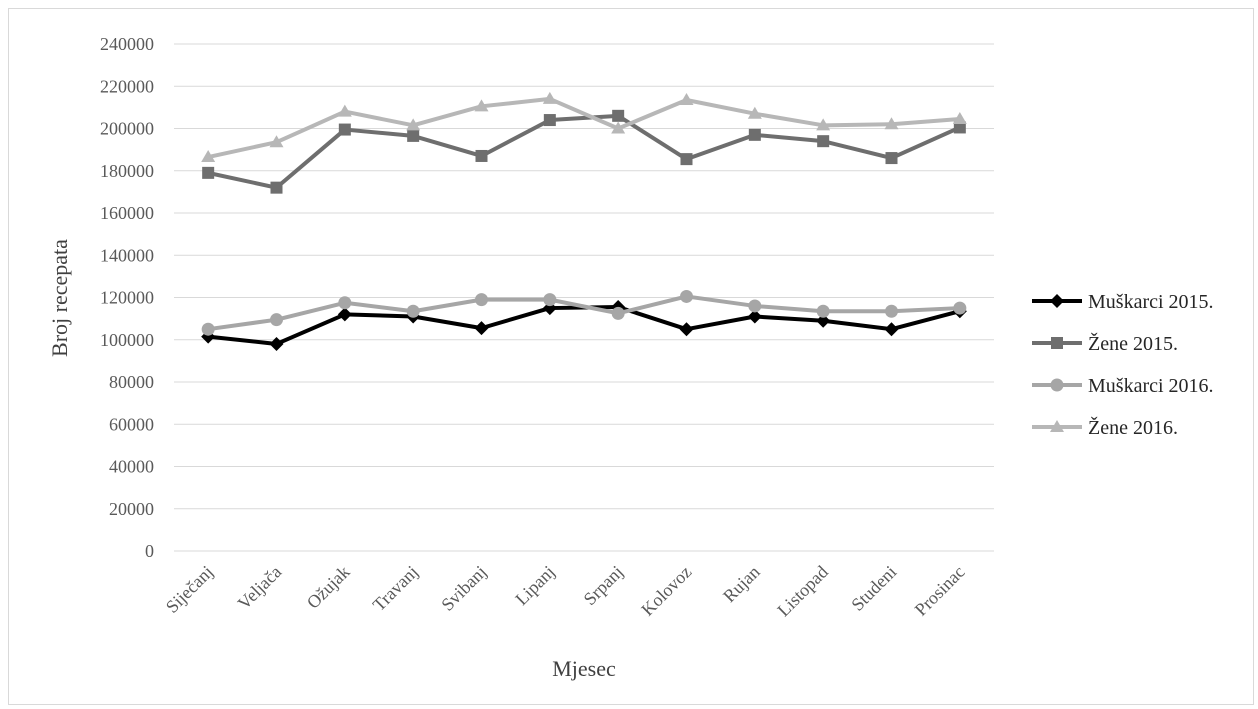 Image resolution: width=1258 pixels, height=709 pixels. What do you see at coordinates (1151, 386) in the screenshot?
I see `legend-label: Muškarci 2016.` at bounding box center [1151, 386].